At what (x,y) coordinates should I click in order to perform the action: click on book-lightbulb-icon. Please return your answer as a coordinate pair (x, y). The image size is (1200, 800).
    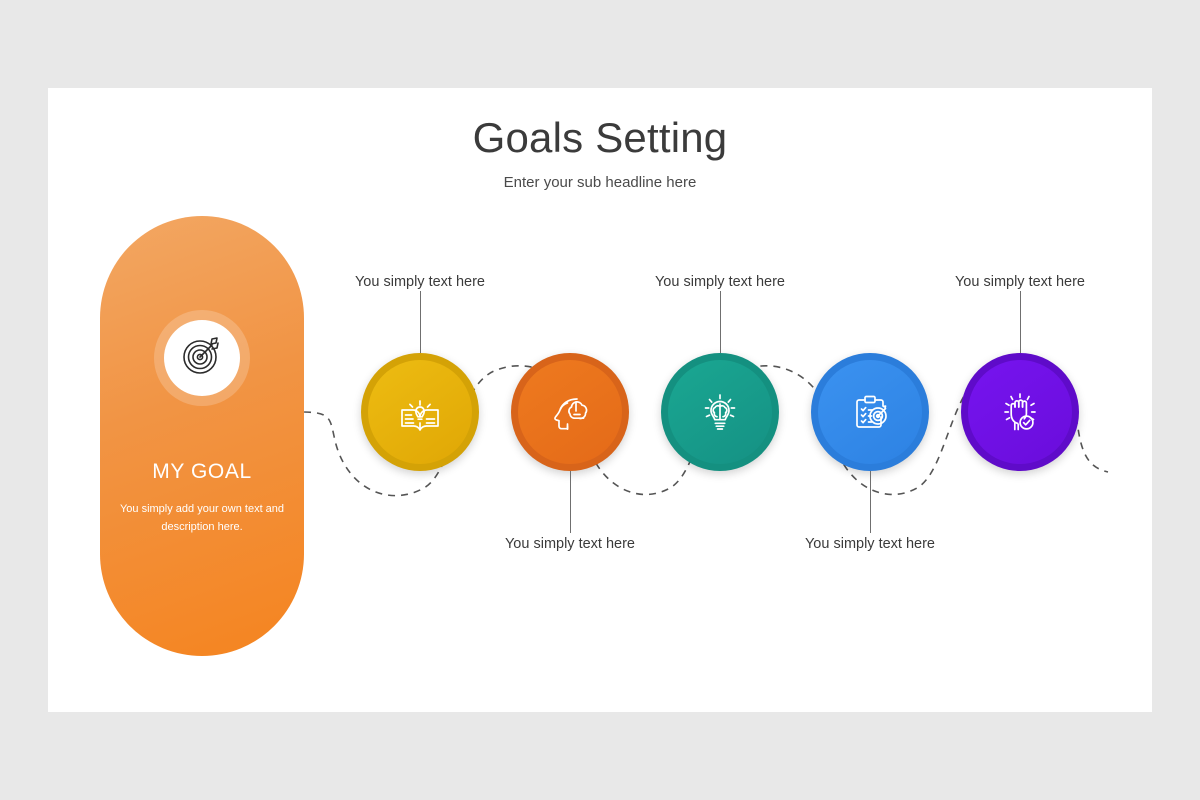
    Looking at the image, I should click on (420, 412).